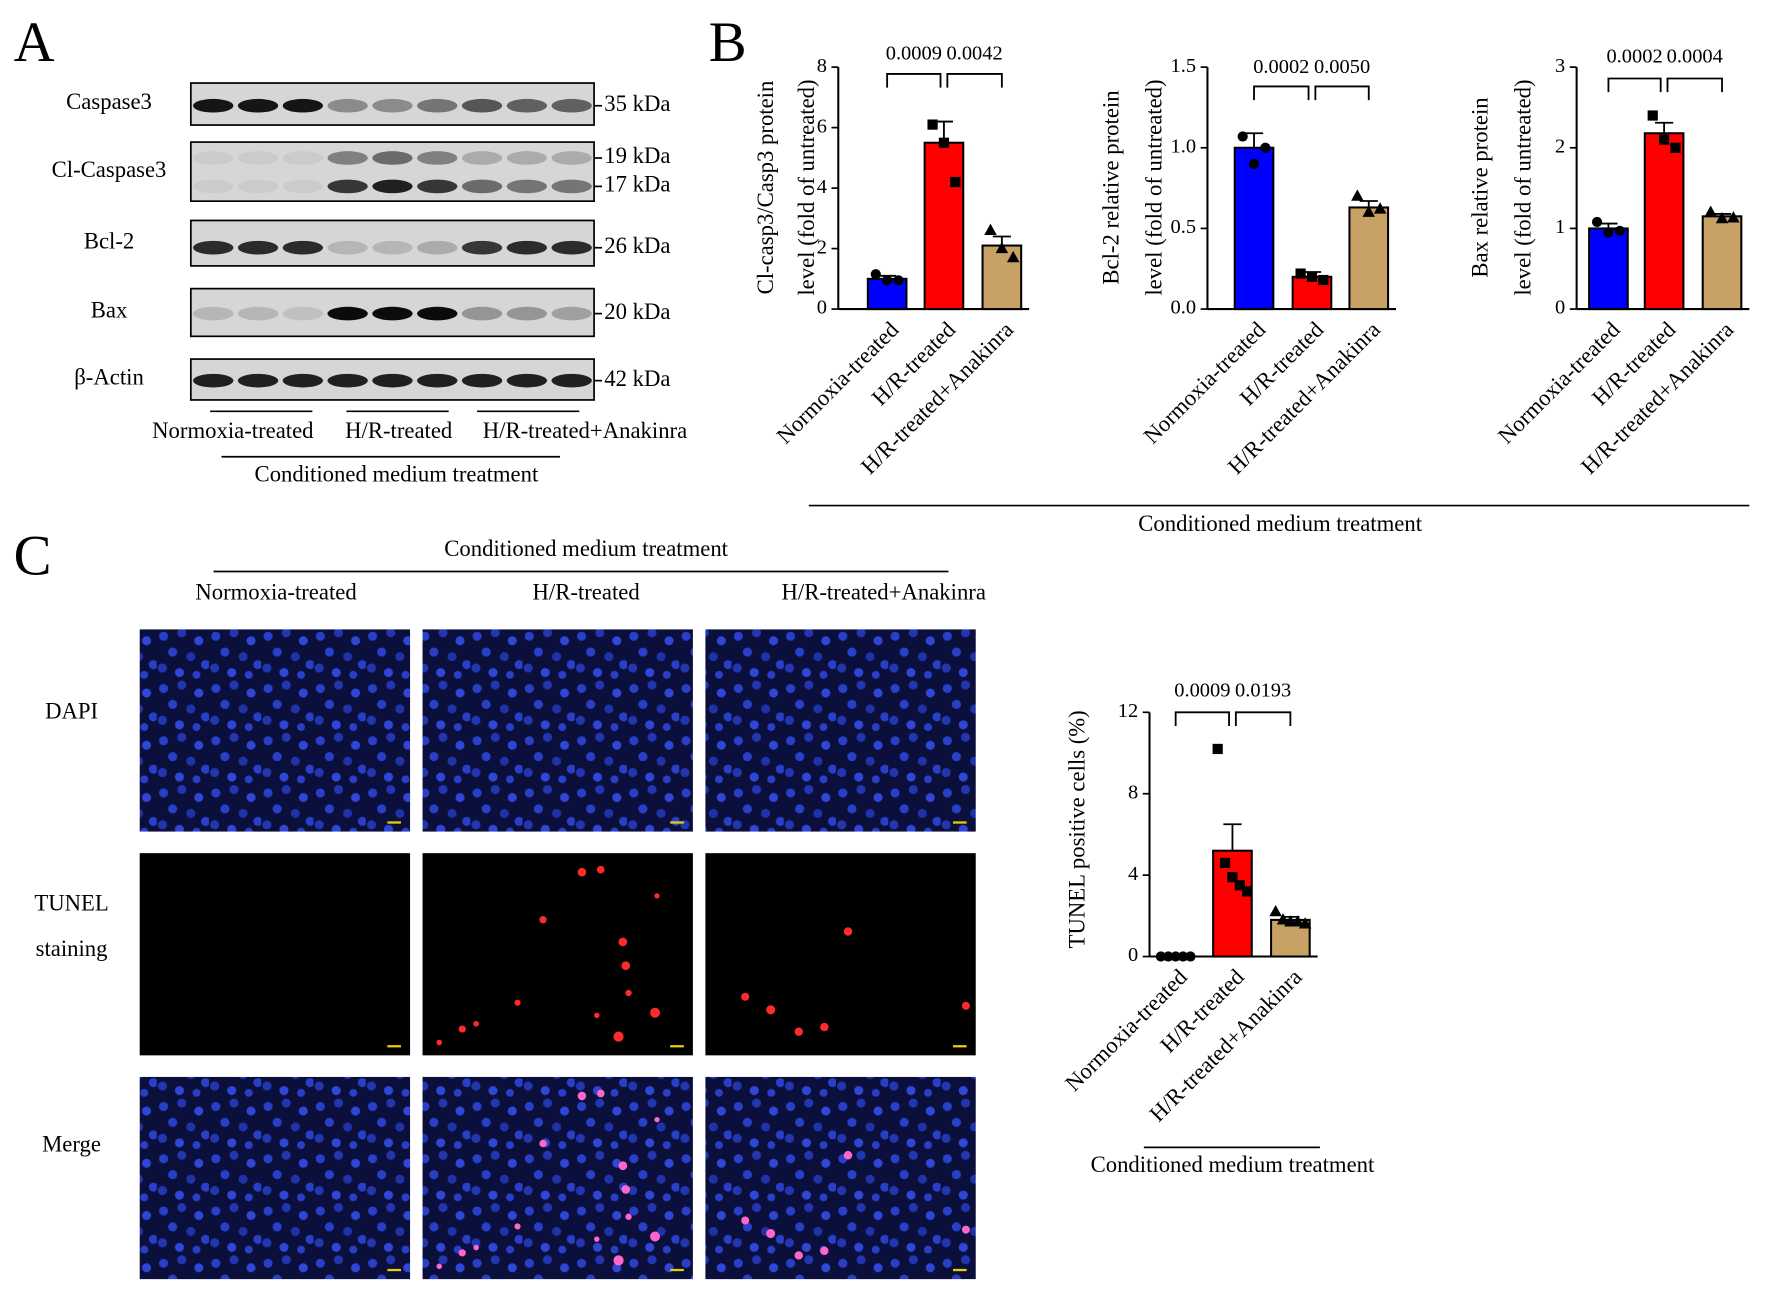 The height and width of the screenshot is (1294, 1772). Describe the element at coordinates (587, 591) in the screenshot. I see `column-label: H/R-treated` at that location.